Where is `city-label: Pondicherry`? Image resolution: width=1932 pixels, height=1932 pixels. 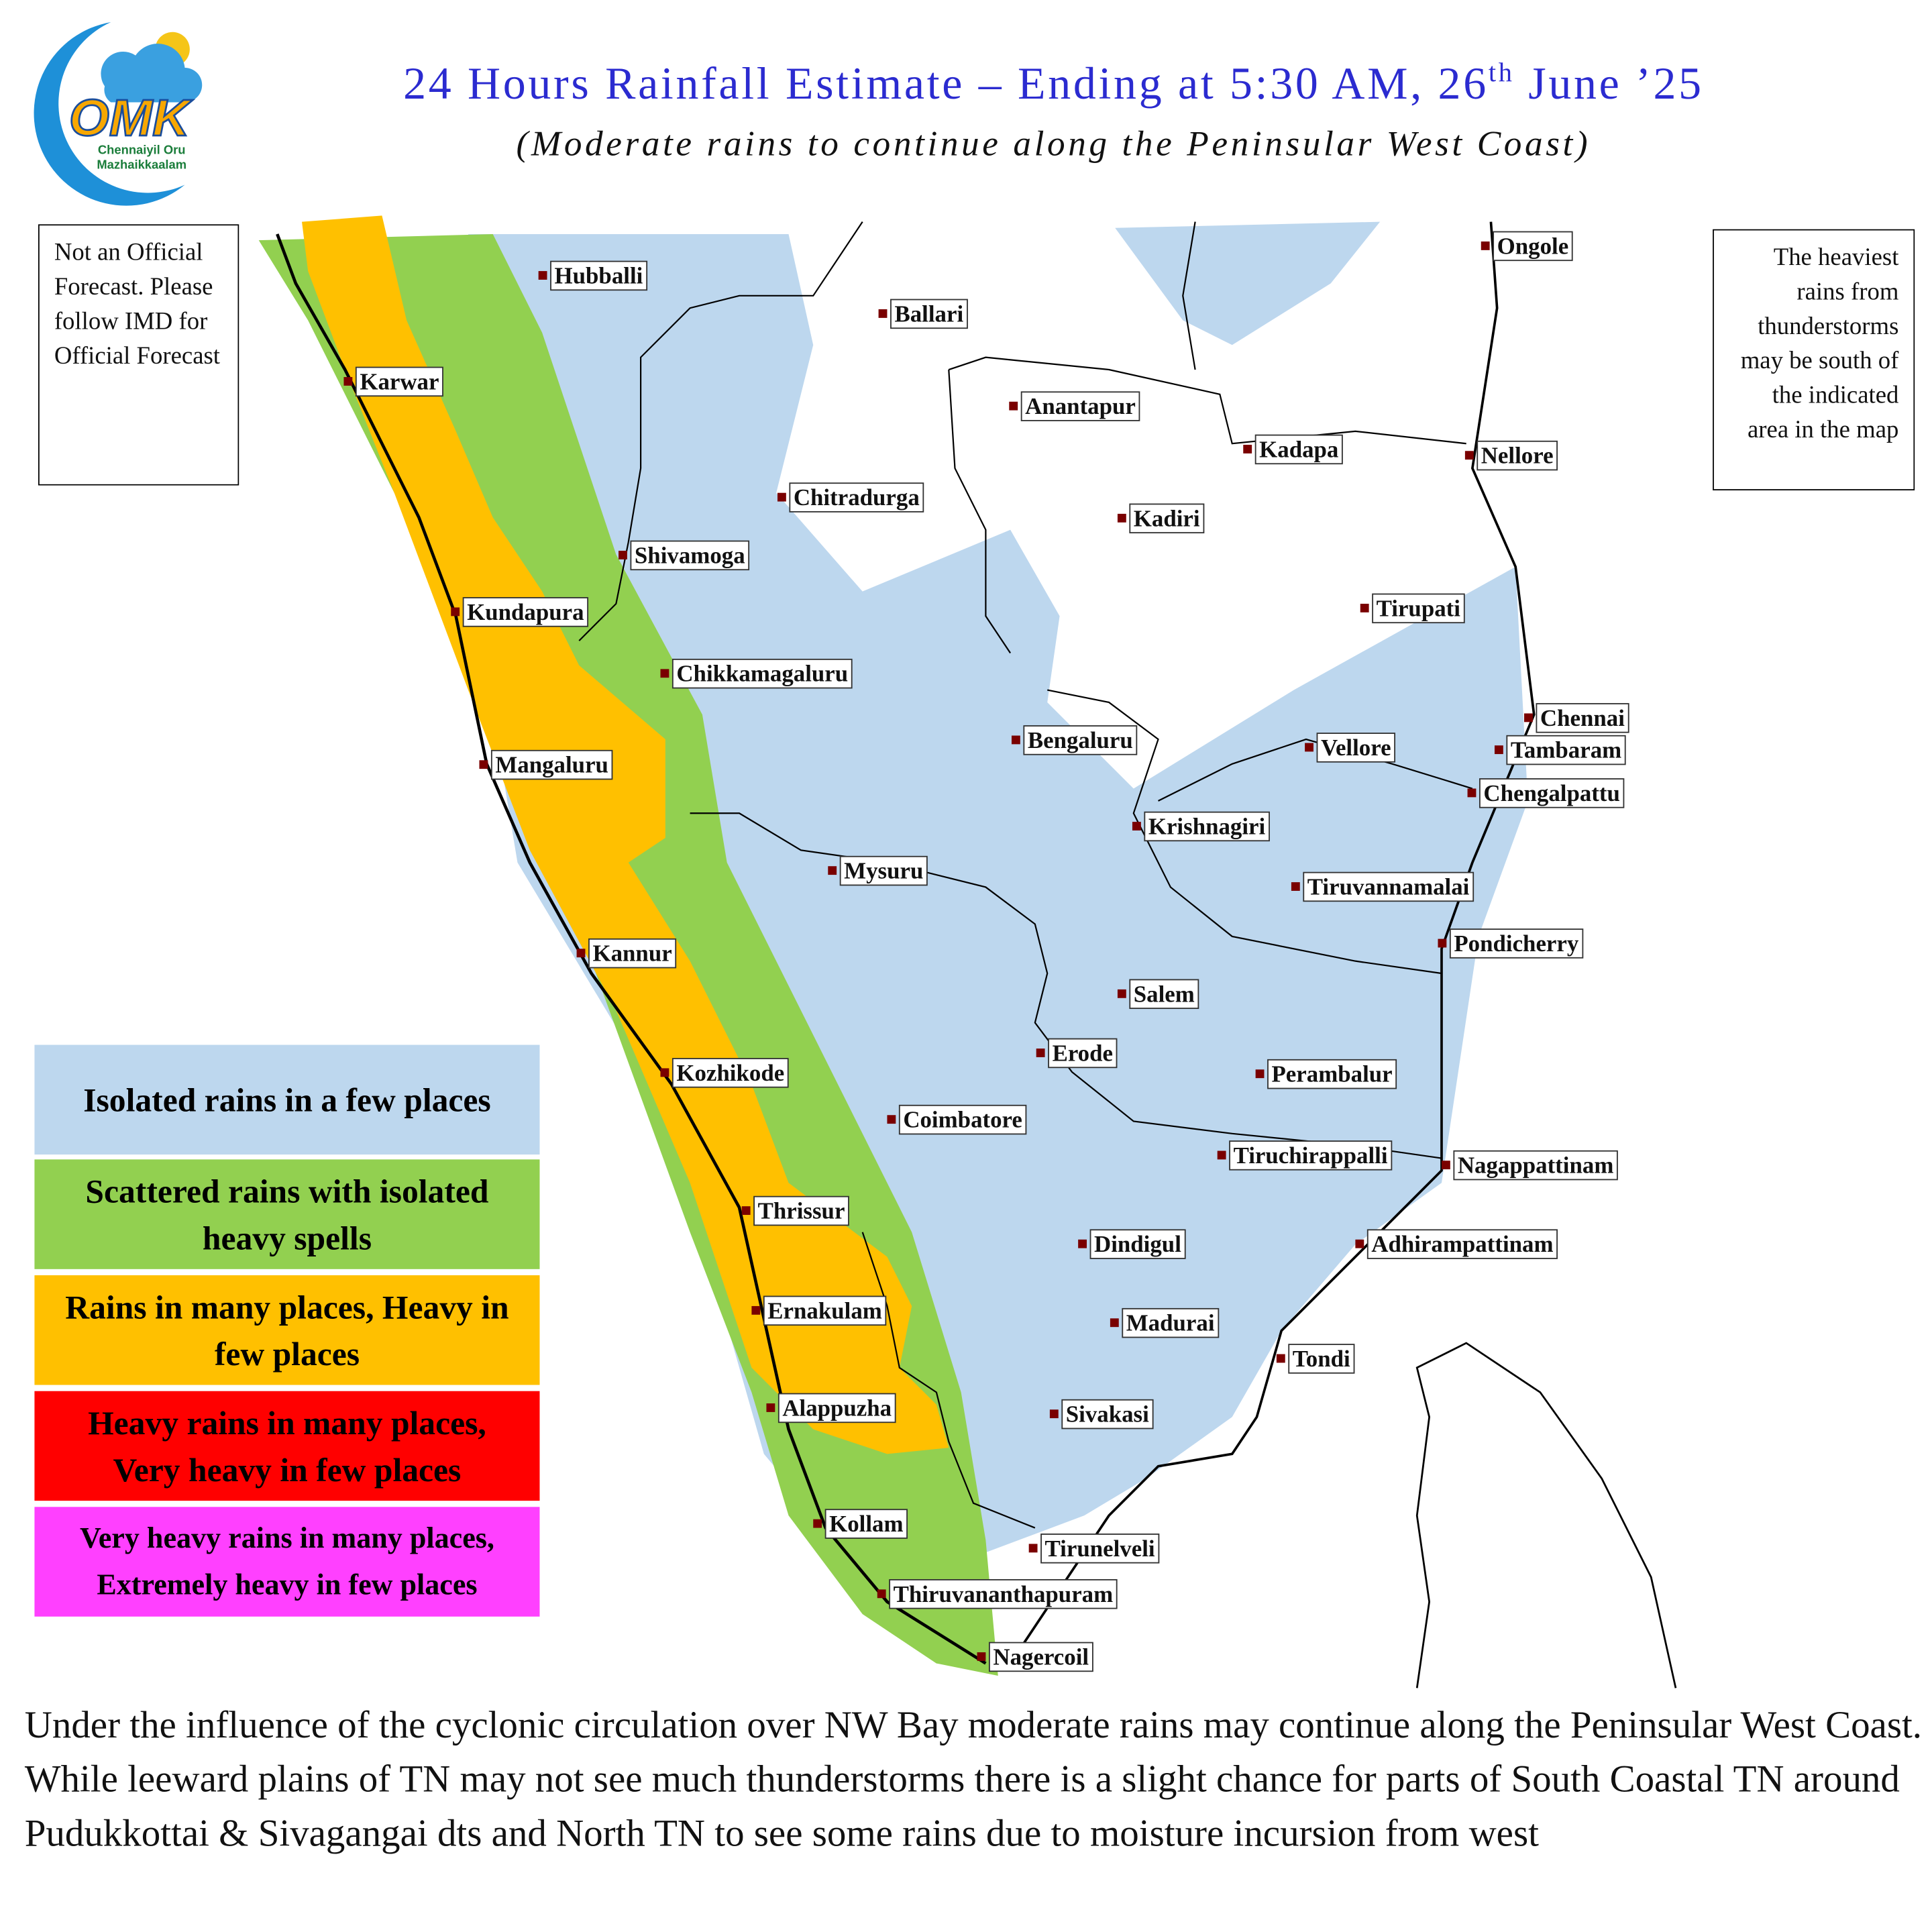 city-label: Pondicherry is located at coordinates (1516, 943).